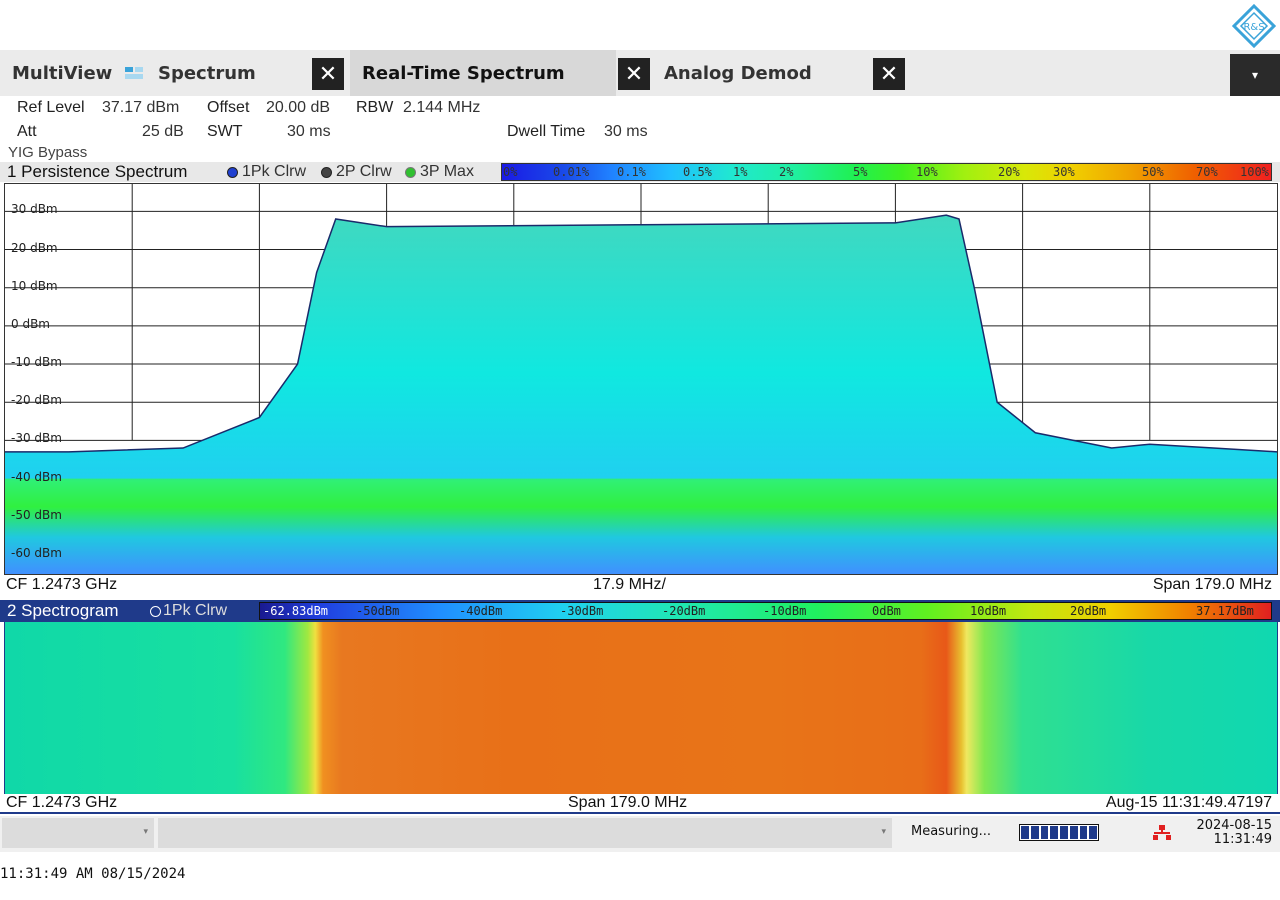 The image size is (1280, 900). Describe the element at coordinates (786, 172) in the screenshot. I see `persistence-scale-label: 2%` at that location.